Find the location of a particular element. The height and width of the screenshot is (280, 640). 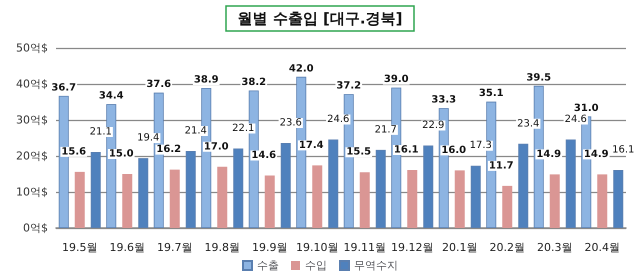

y-tick-label: 40억$ is located at coordinates (32, 84).